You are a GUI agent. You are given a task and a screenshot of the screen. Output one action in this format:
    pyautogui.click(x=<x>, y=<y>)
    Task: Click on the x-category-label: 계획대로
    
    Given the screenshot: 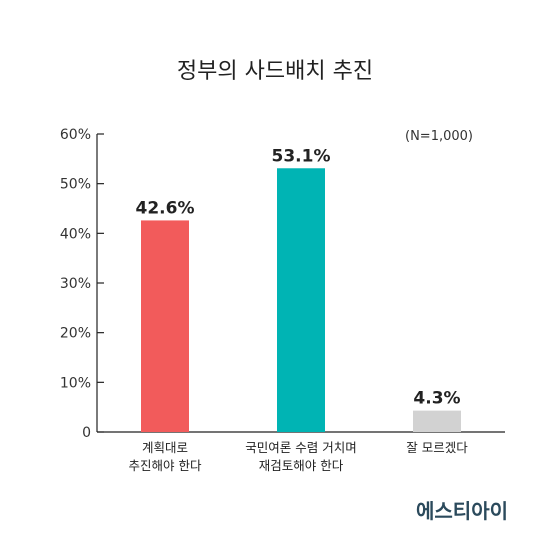 What is the action you would take?
    pyautogui.click(x=165, y=447)
    